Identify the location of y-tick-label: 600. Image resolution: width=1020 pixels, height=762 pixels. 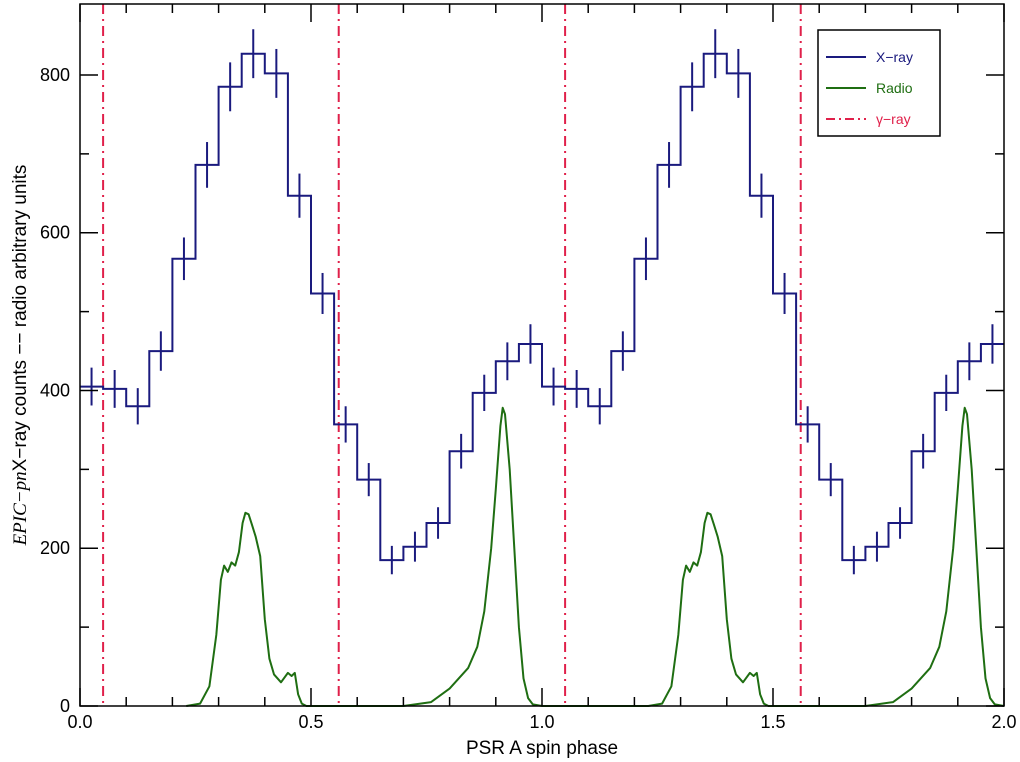
(55, 233).